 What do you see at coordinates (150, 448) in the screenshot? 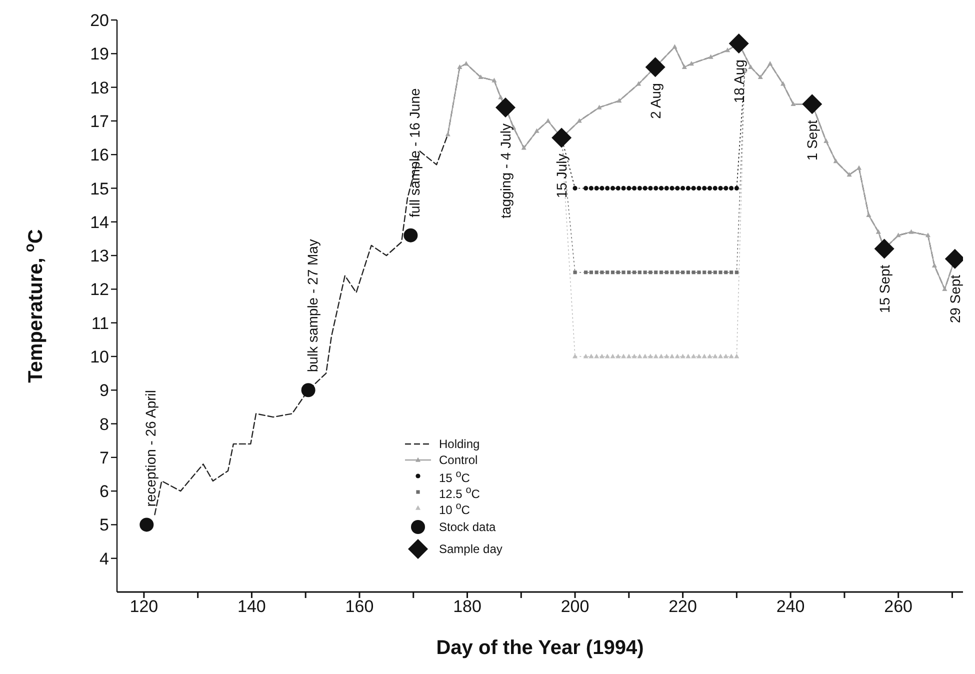
I see `annotation: reception - 26 April` at bounding box center [150, 448].